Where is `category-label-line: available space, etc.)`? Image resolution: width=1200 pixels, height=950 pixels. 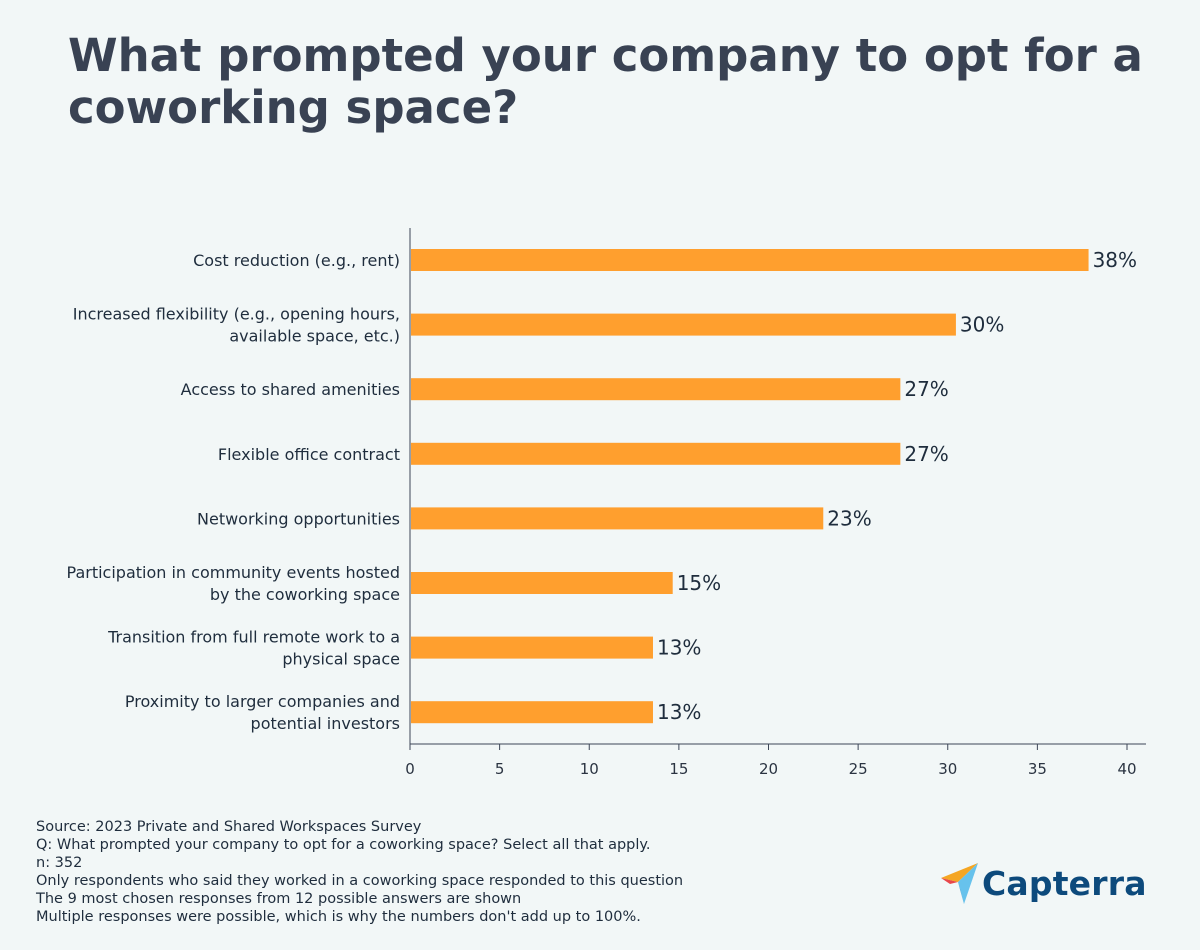 category-label-line: available space, etc.) is located at coordinates (314, 336).